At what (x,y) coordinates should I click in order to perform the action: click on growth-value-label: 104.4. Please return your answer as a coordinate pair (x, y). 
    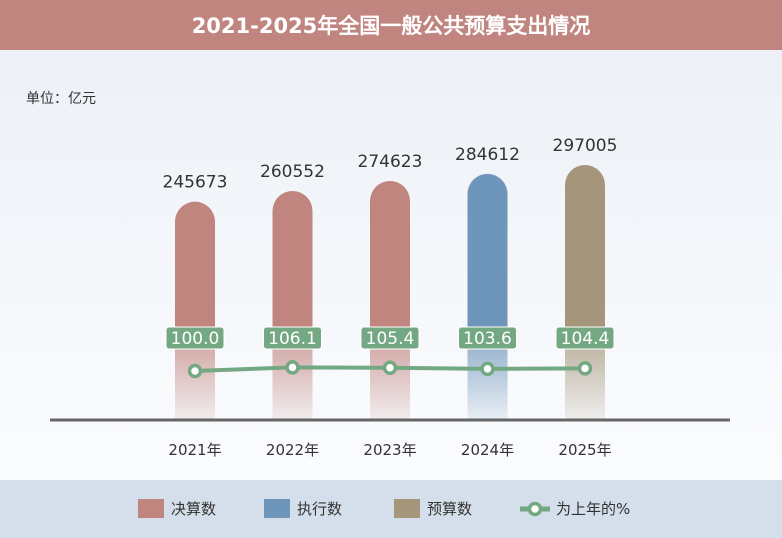
    Looking at the image, I should click on (585, 339).